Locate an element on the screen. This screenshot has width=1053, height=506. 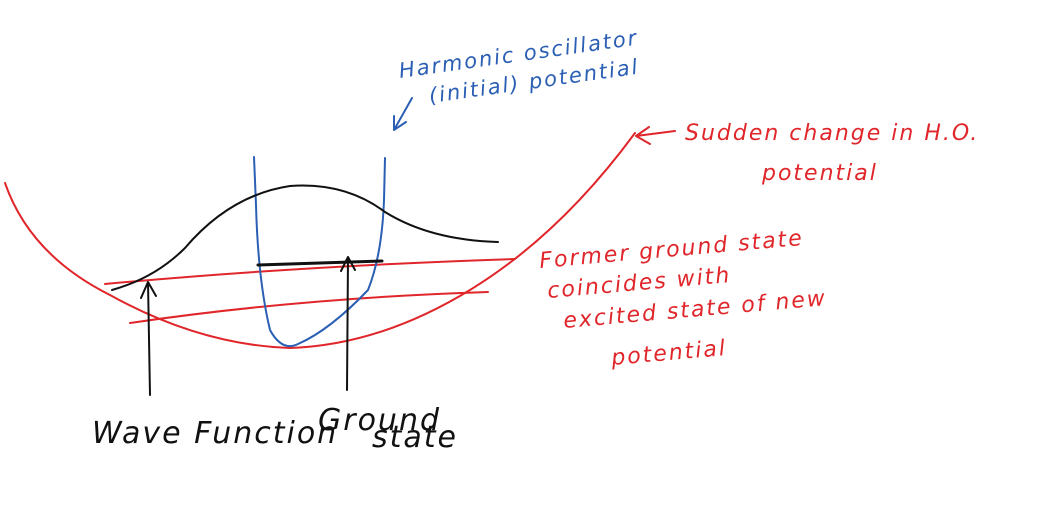
wave-function-curve is located at coordinates (305, 237).